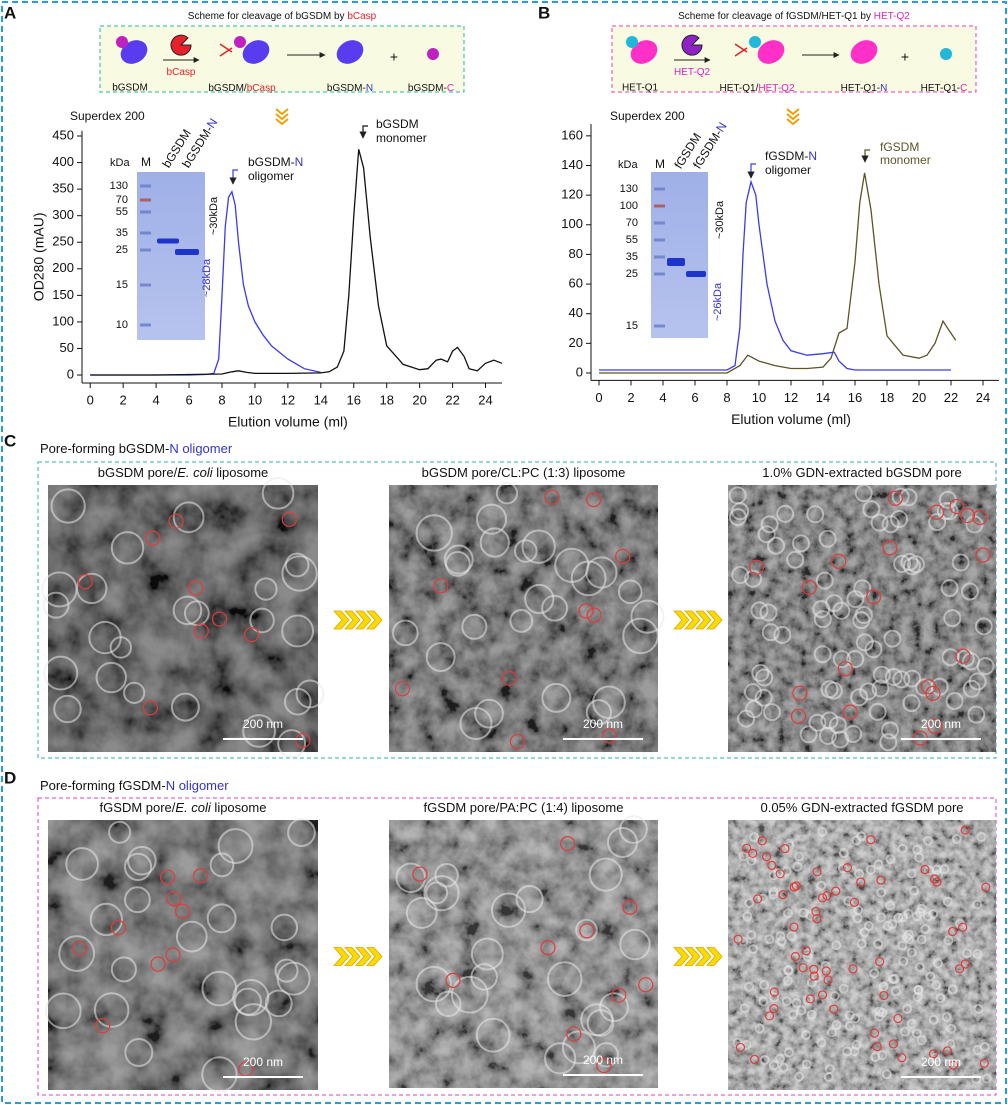 The width and height of the screenshot is (1008, 1105). What do you see at coordinates (241, 472) in the screenshot?
I see `image-caption-part: liposome` at bounding box center [241, 472].